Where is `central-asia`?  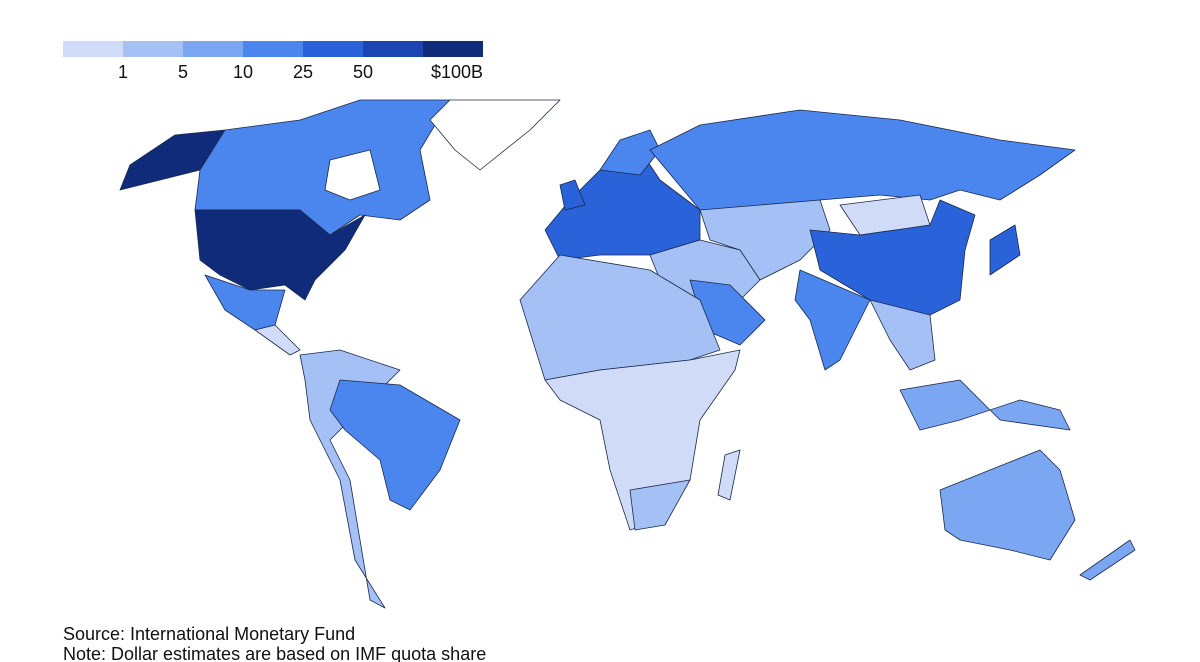
central-asia is located at coordinates (765, 240).